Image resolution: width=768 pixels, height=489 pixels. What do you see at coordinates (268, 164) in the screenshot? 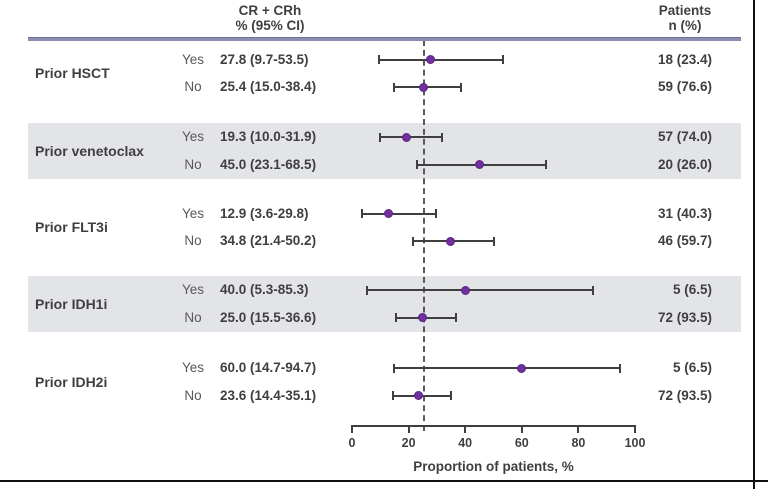
I see `estimate-ci-value: 45.0 (23.1-68.5)` at bounding box center [268, 164].